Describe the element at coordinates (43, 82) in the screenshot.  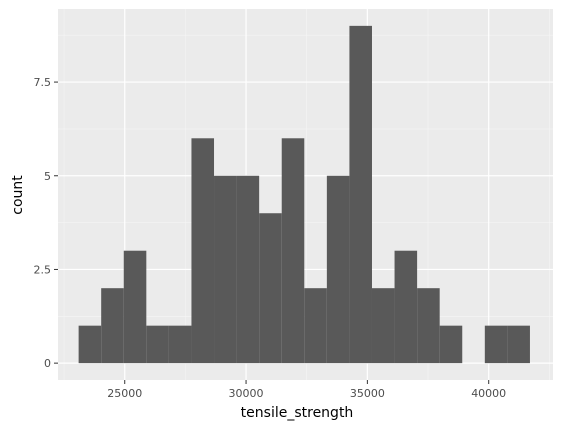
I see `y-tick-label: 7.5` at that location.